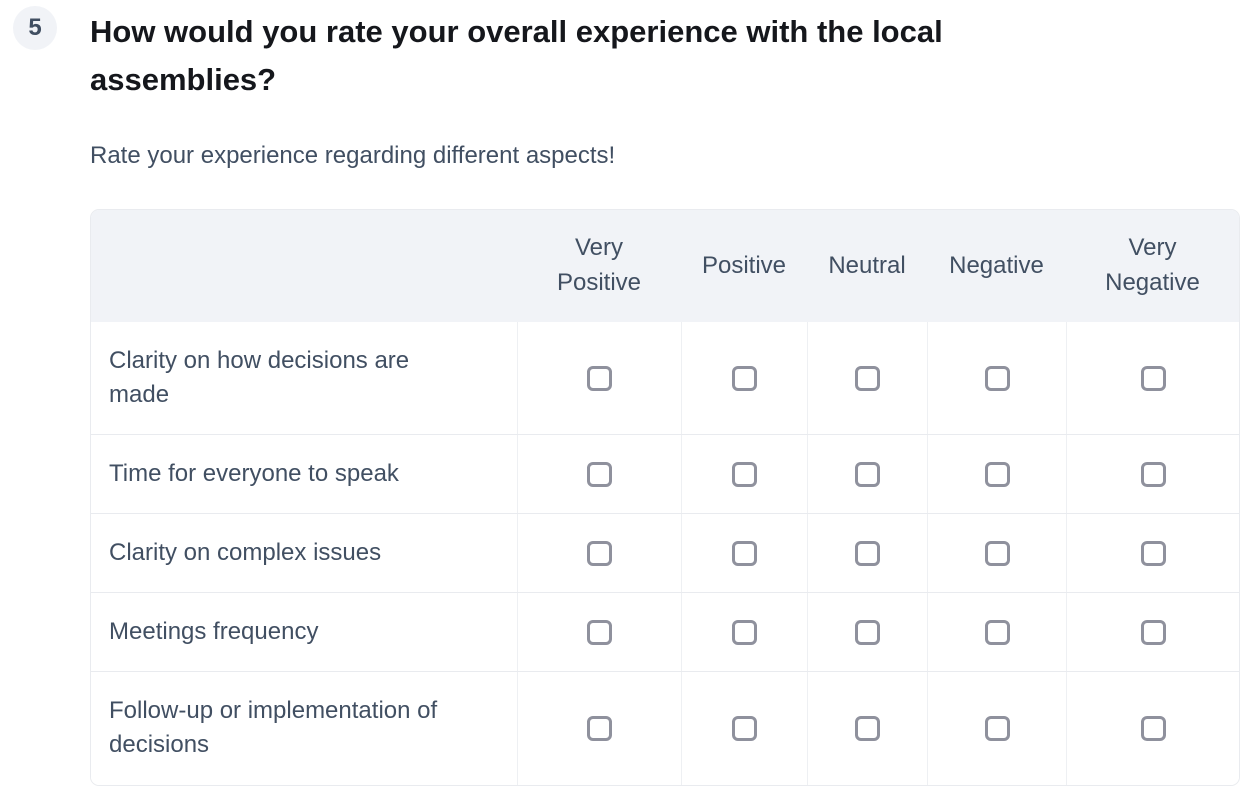 This screenshot has height=799, width=1256. What do you see at coordinates (744, 265) in the screenshot?
I see `column-header: Positive` at bounding box center [744, 265].